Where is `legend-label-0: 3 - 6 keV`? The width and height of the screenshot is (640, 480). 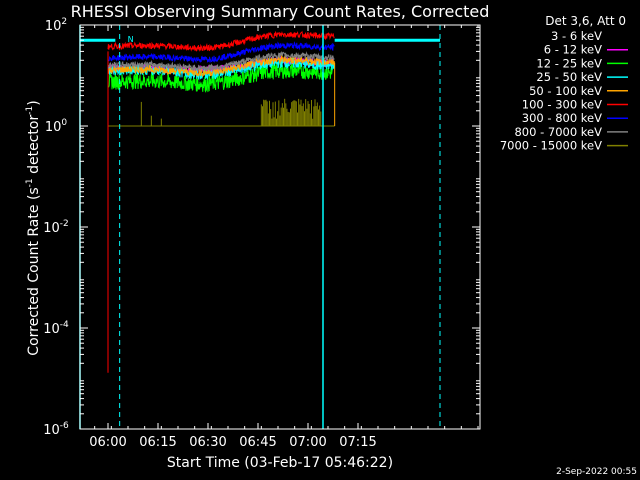 legend-label-0: 3 - 6 keV is located at coordinates (576, 36).